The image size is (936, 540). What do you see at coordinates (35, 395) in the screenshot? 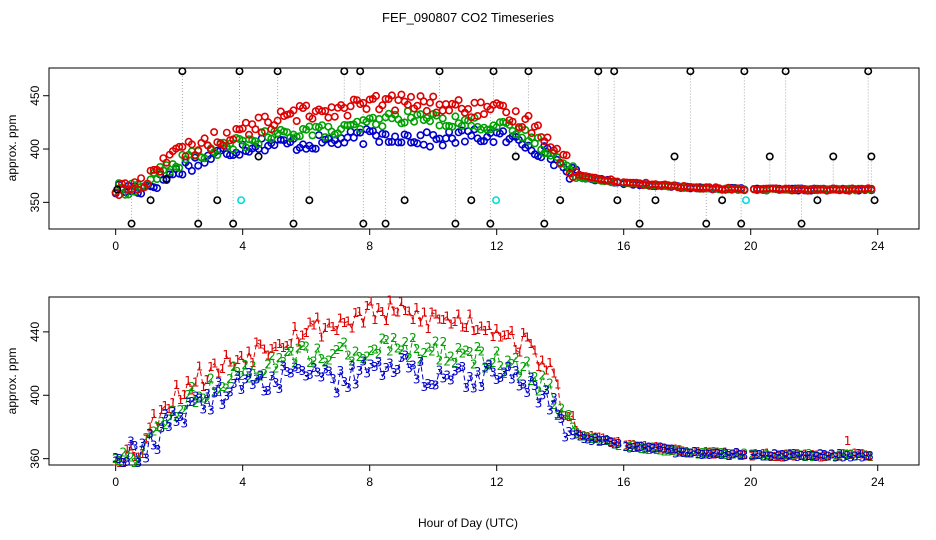
I see `y-tick-label: 400` at bounding box center [35, 395].